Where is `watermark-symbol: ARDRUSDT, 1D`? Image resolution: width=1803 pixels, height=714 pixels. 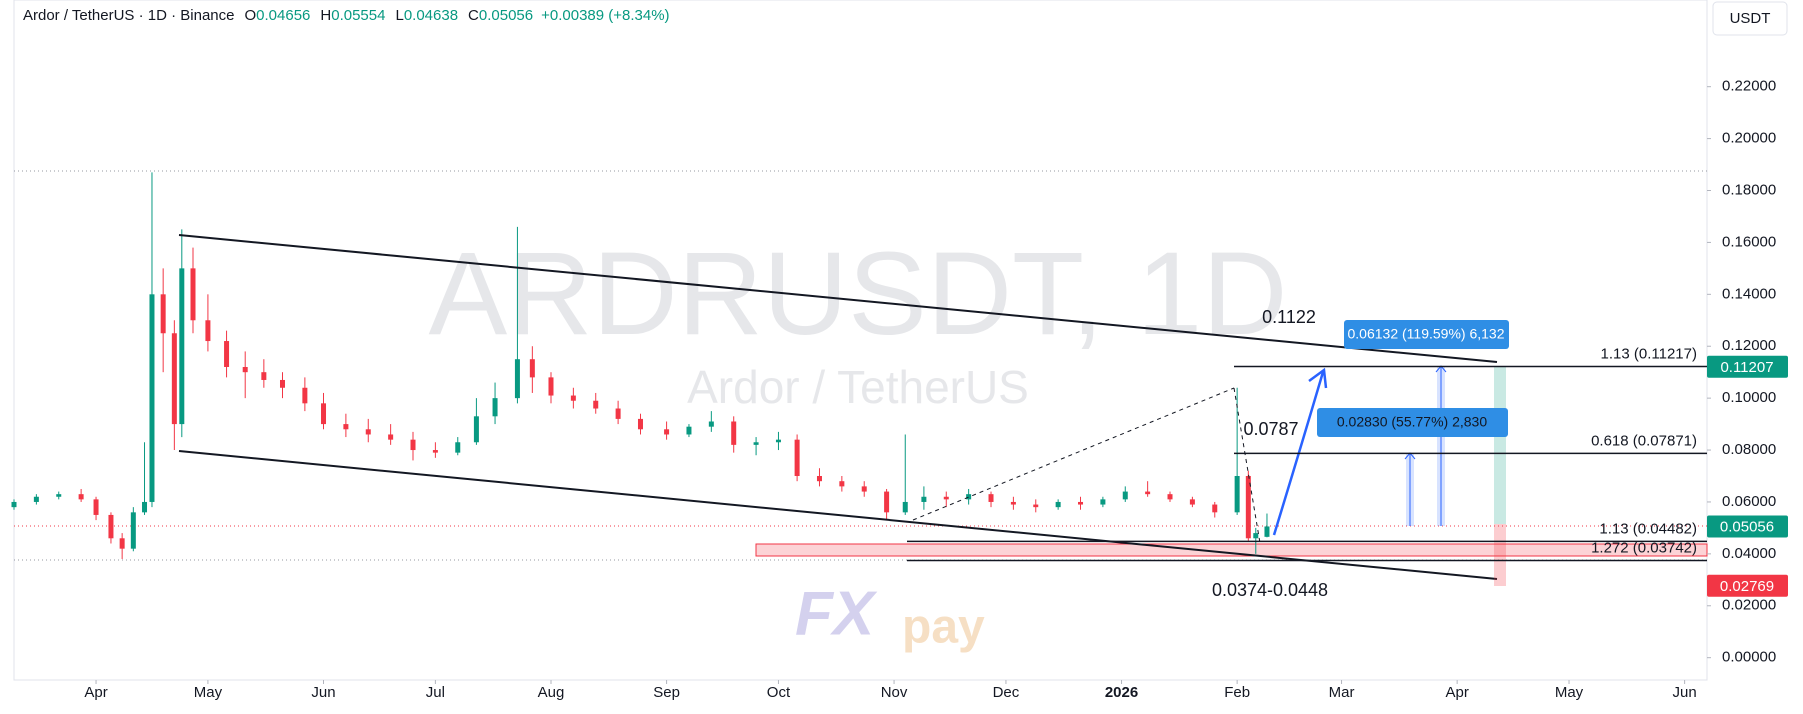
watermark-symbol: ARDRUSDT, 1D is located at coordinates (858, 294).